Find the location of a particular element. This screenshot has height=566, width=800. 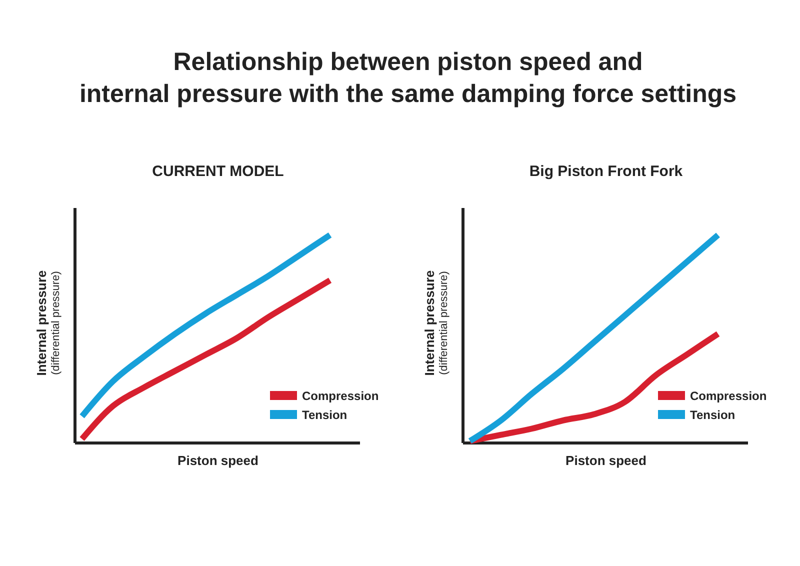

chart-title: Big Piston Front Fork is located at coordinates (606, 171).